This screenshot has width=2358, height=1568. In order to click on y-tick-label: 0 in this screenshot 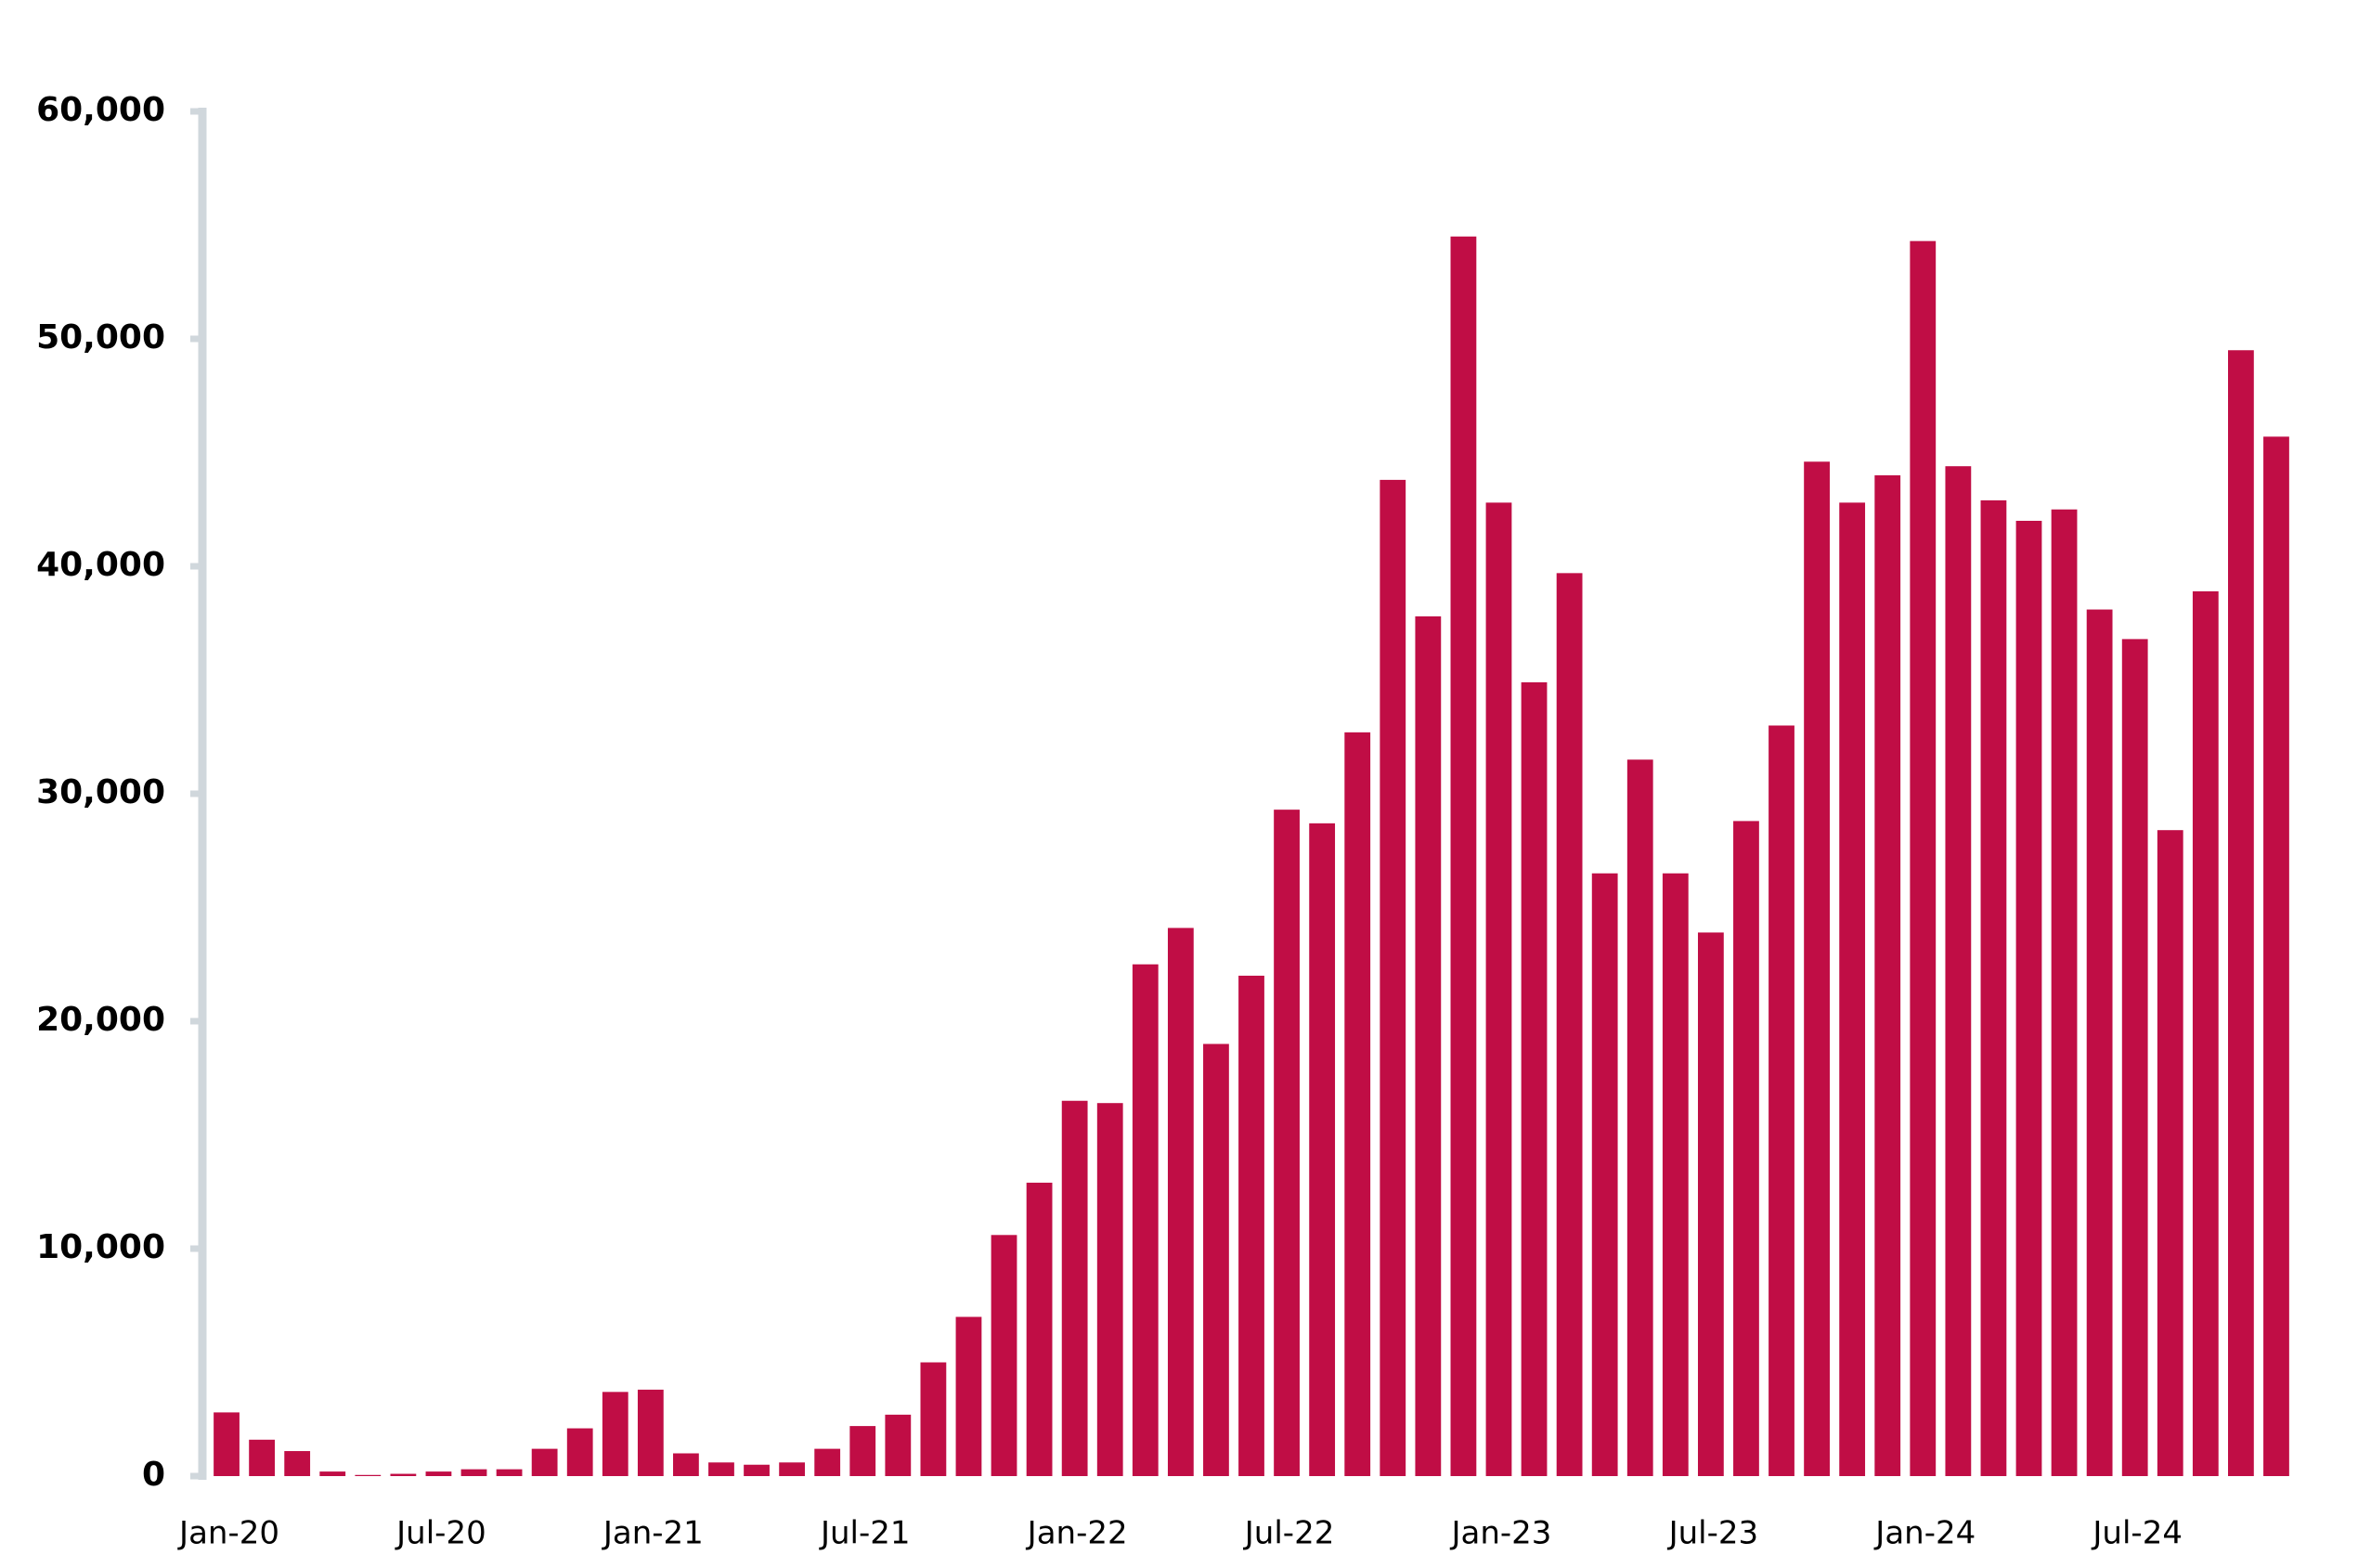, I will do `click(153, 1475)`.